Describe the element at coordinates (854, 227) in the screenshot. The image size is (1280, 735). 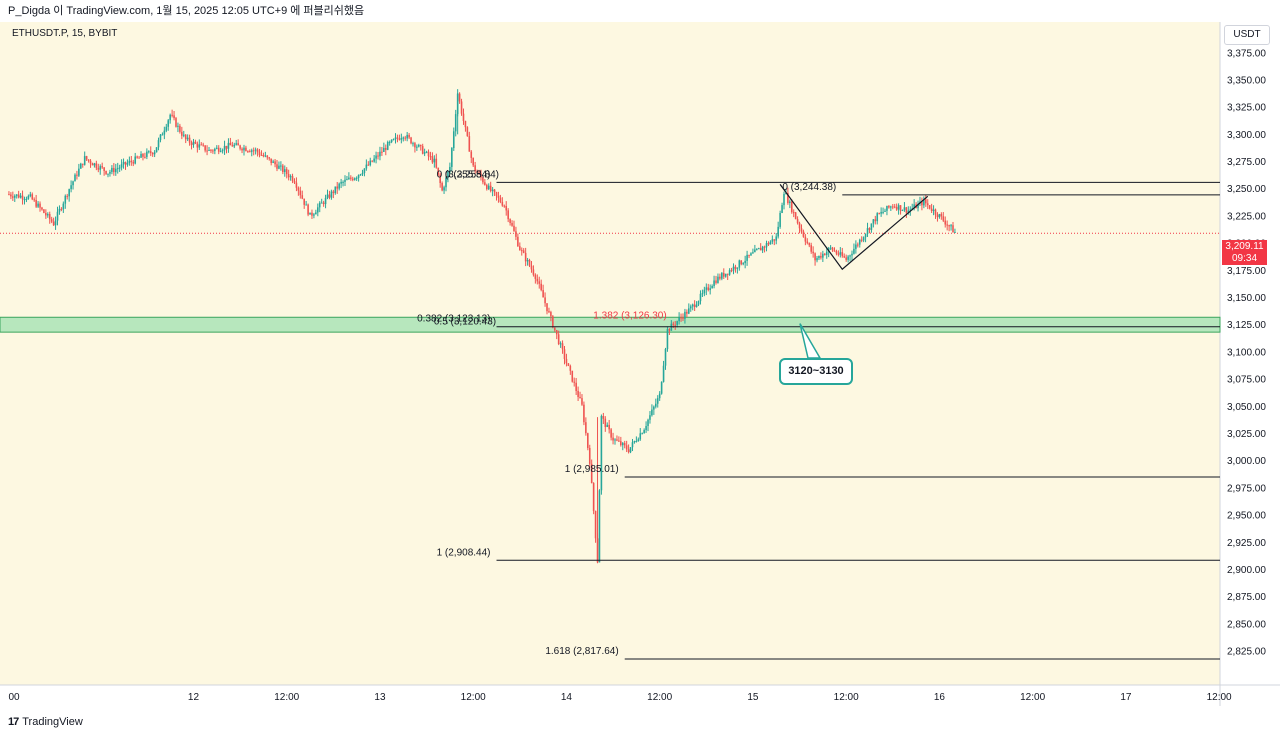
I see `pattern-trendline` at that location.